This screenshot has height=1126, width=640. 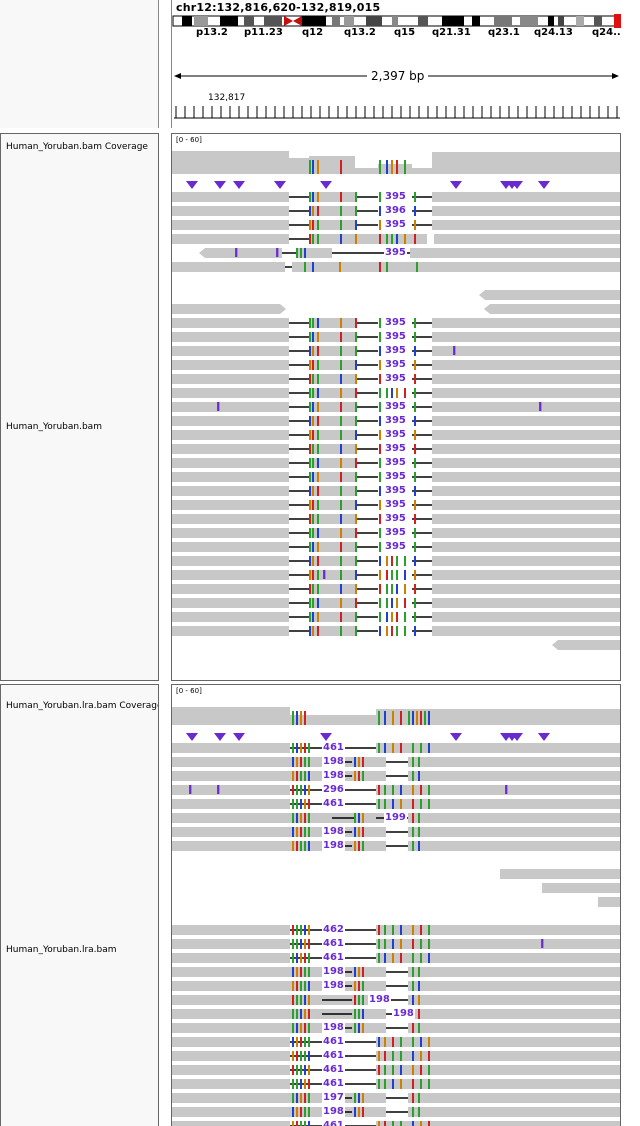 What do you see at coordinates (396, 64) in the screenshot?
I see `ideogram-ruler` at bounding box center [396, 64].